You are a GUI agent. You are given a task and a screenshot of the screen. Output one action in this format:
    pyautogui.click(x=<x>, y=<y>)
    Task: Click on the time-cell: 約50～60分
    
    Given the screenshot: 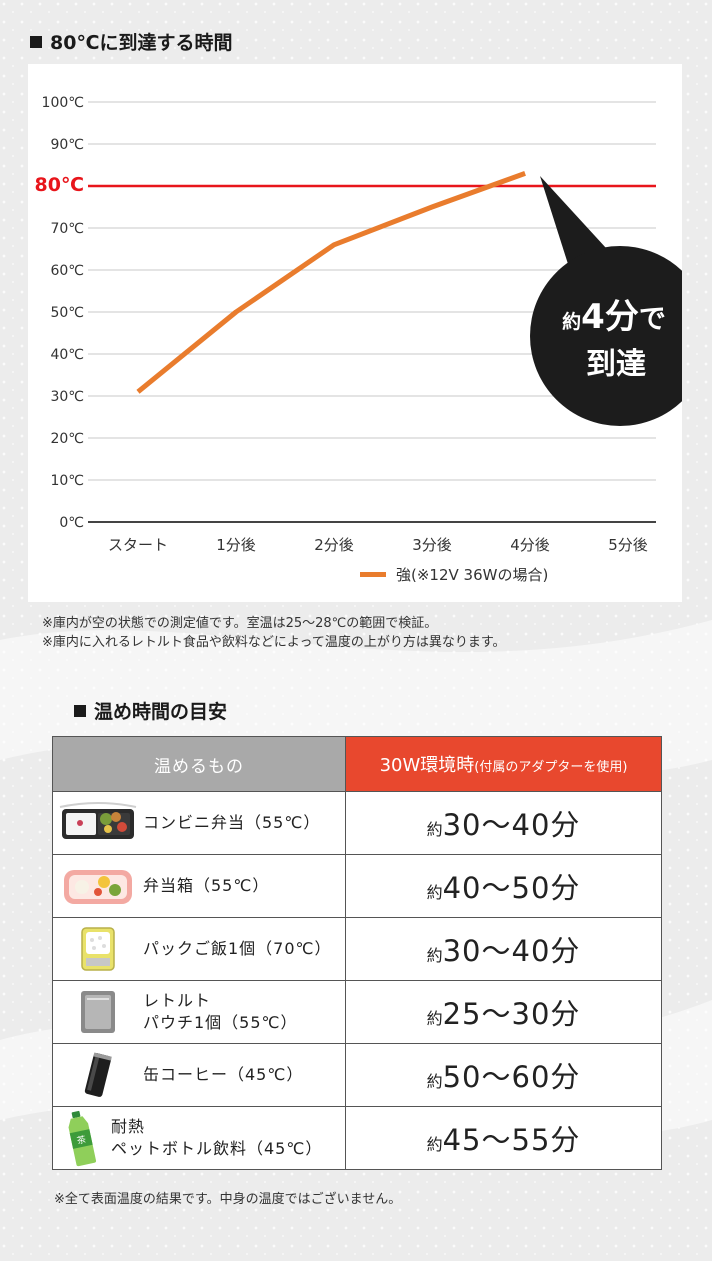 What is the action you would take?
    pyautogui.click(x=503, y=1075)
    